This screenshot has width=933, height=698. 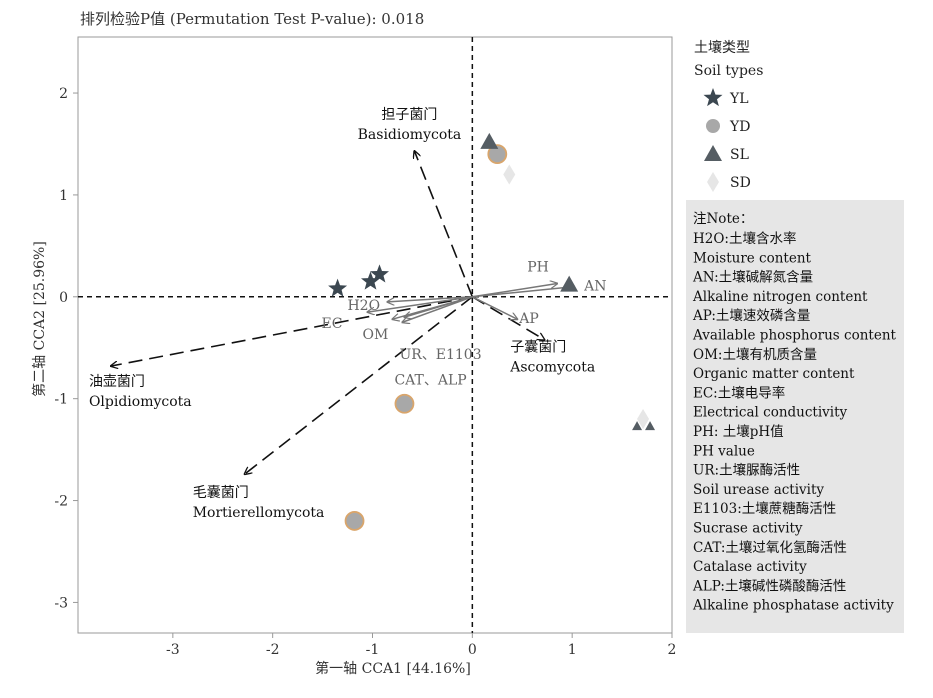 I want to click on x-axis-label: 第一轴 CCA1 [44.16%], so click(x=393, y=668).